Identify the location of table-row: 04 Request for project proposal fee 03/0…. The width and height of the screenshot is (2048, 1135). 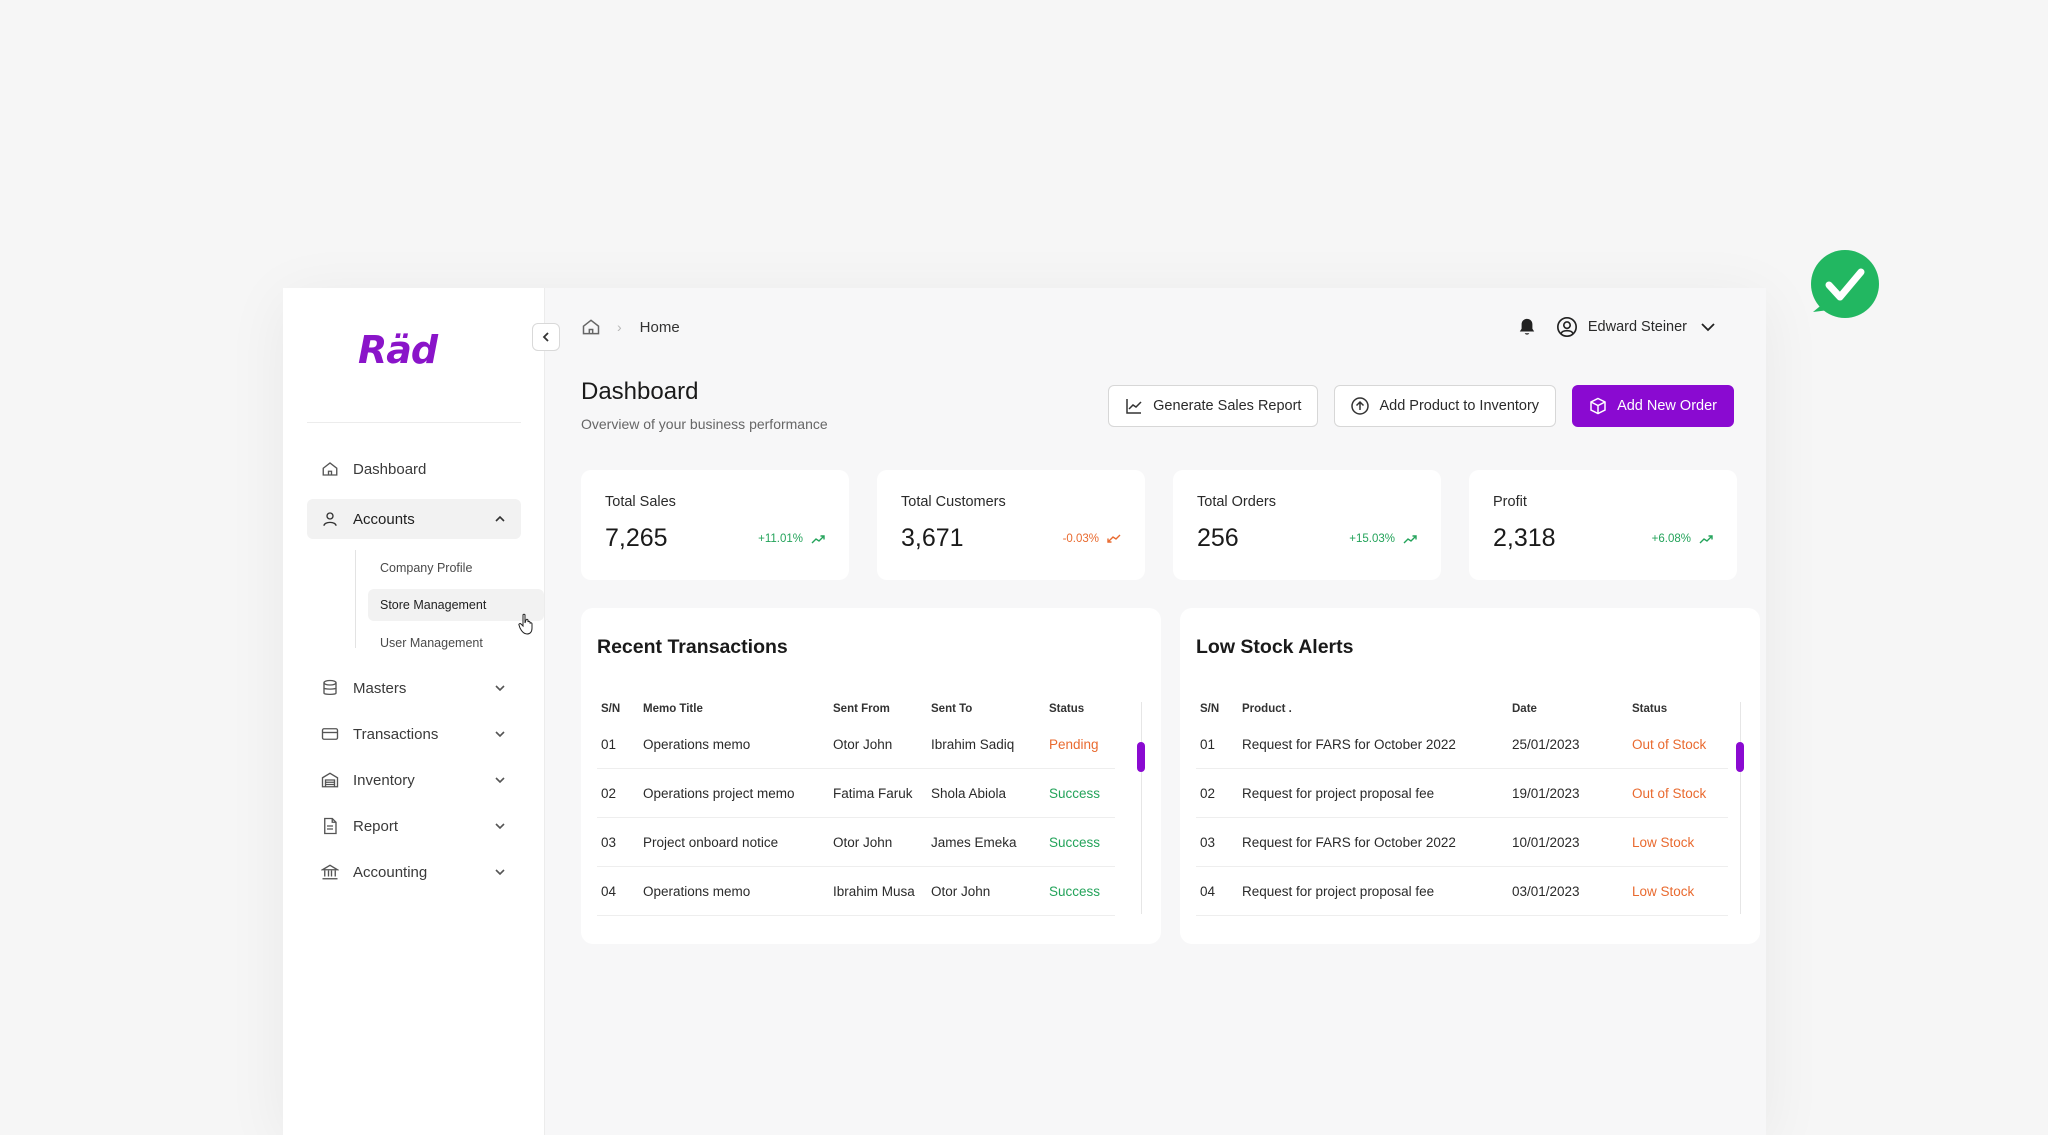
(1462, 891).